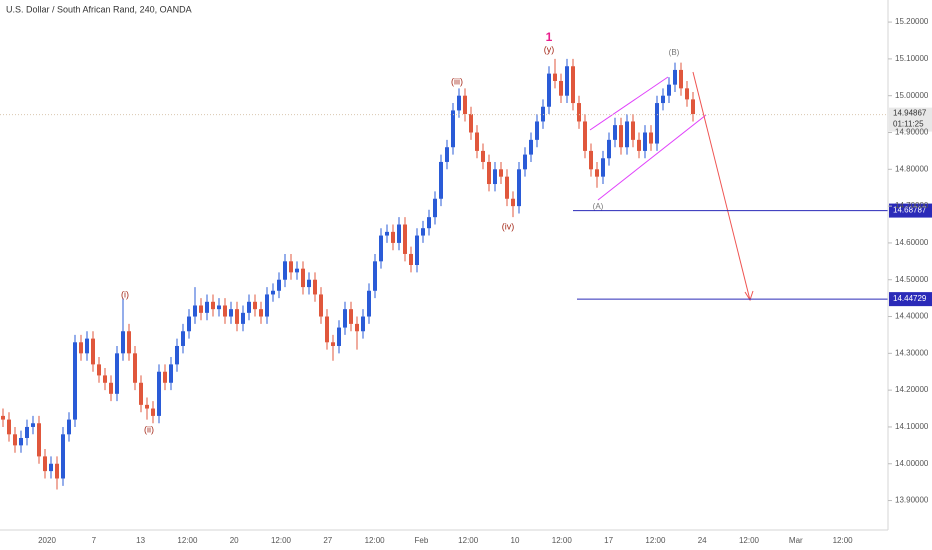  What do you see at coordinates (234, 540) in the screenshot?
I see `x-tick-label: 20` at bounding box center [234, 540].